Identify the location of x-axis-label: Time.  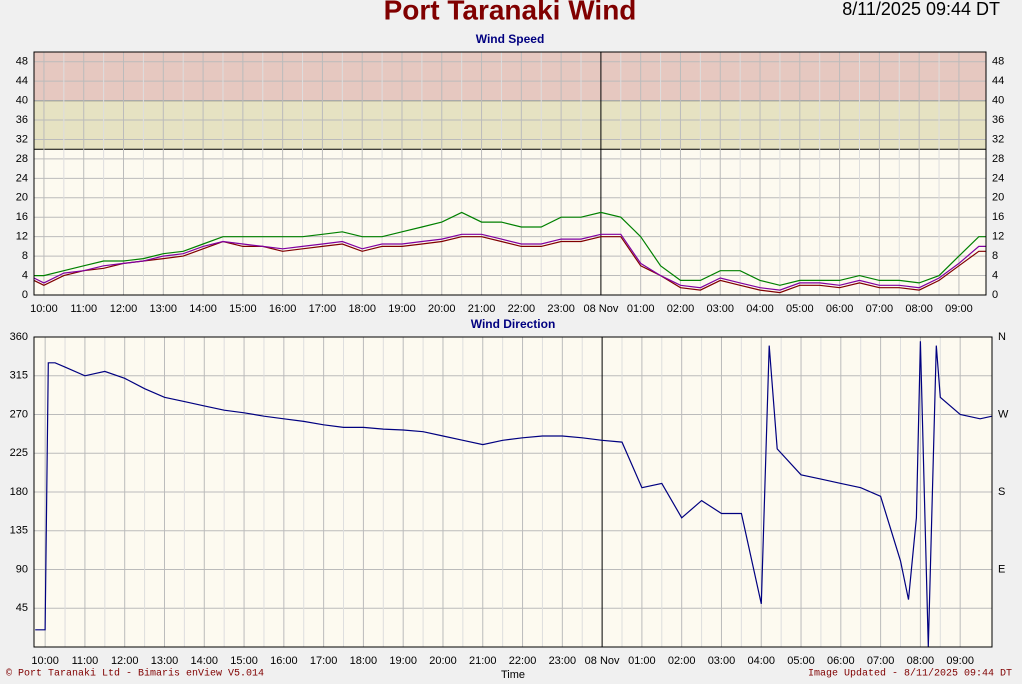
(513, 675).